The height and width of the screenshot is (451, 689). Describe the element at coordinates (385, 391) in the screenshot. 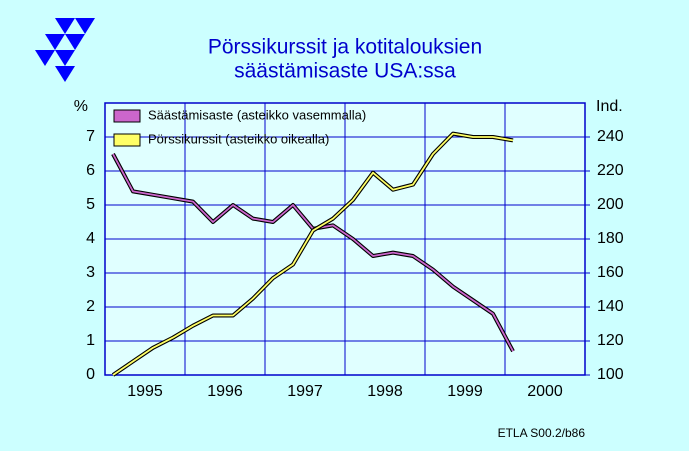

I see `x-tick-label: 1998` at that location.